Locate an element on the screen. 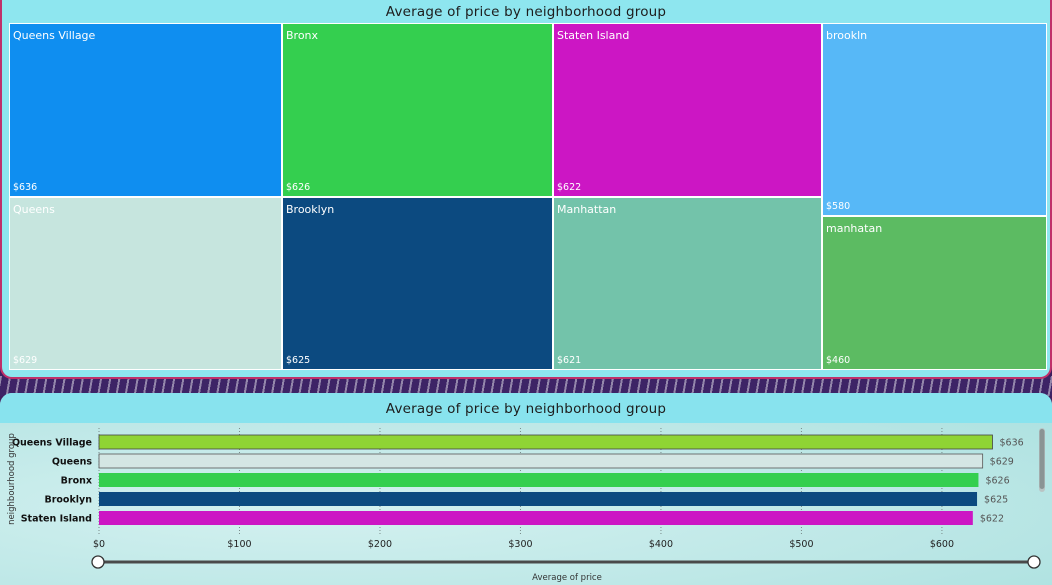 This screenshot has height=585, width=1052. treemap-tile-value: $629 is located at coordinates (25, 360).